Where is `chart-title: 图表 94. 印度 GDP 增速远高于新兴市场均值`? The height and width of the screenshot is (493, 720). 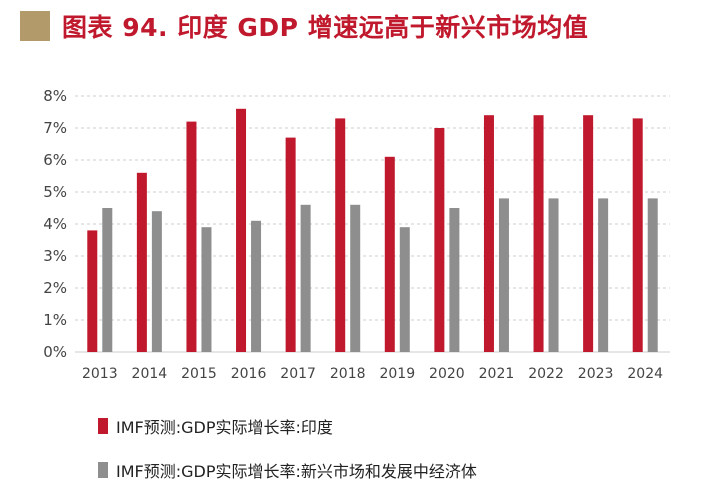 chart-title: 图表 94. 印度 GDP 增速远高于新兴市场均值 is located at coordinates (325, 27).